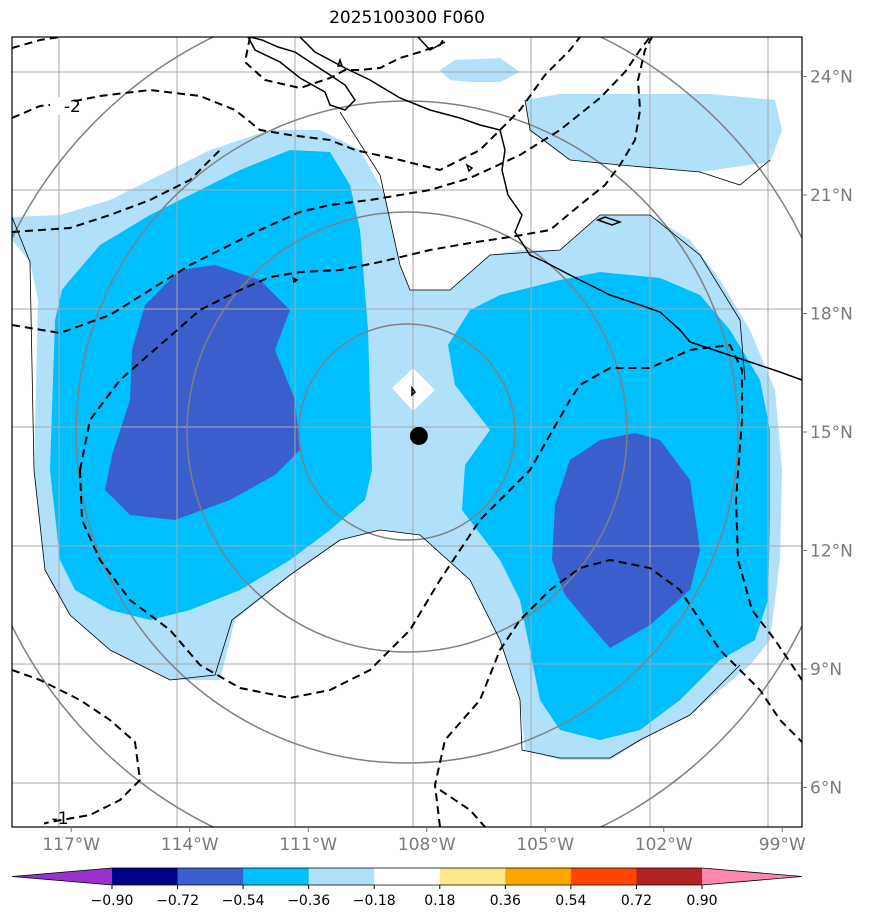 The height and width of the screenshot is (924, 873). I want to click on lat-tick-label: 9°N, so click(826, 670).